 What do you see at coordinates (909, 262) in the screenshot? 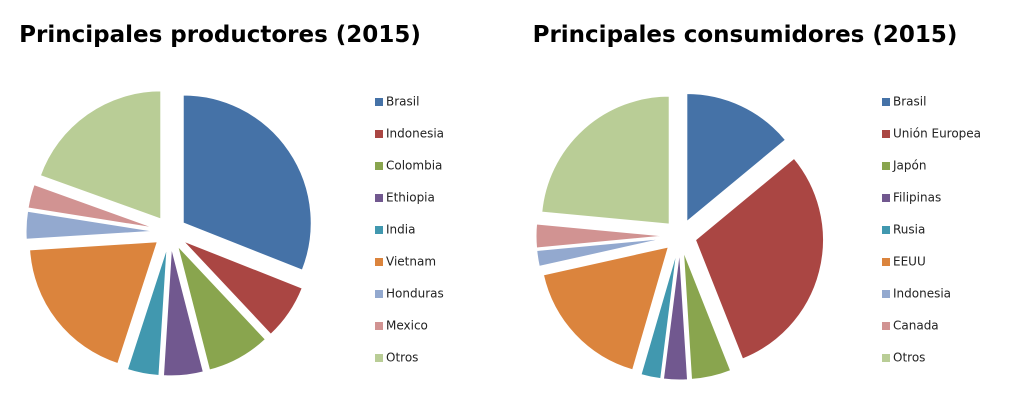
I see `legend-label: EEUU` at bounding box center [909, 262].